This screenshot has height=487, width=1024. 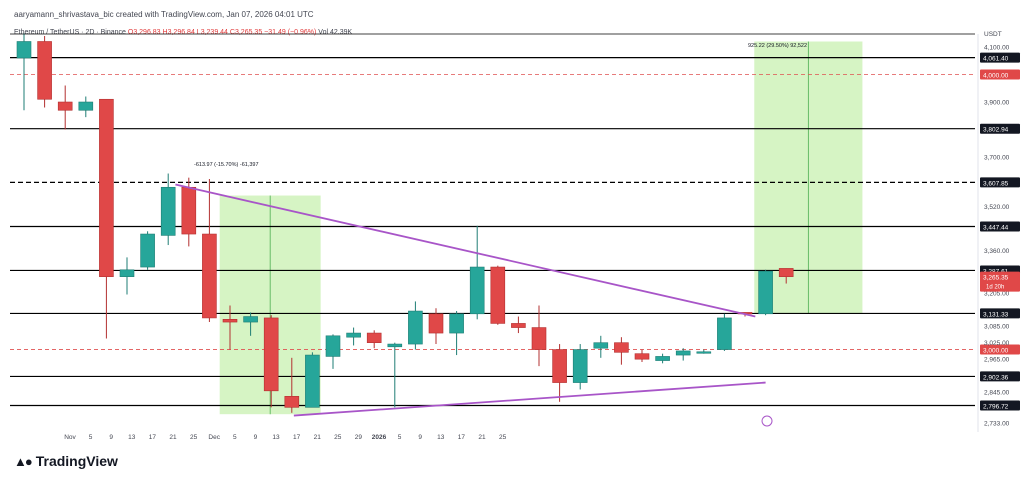 I want to click on price-level-label: 2,796.72, so click(x=996, y=406).